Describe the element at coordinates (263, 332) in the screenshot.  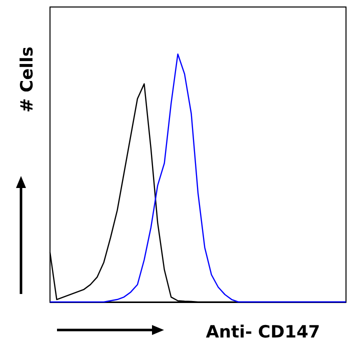
I see `x-axis-title: Anti- CD147` at that location.